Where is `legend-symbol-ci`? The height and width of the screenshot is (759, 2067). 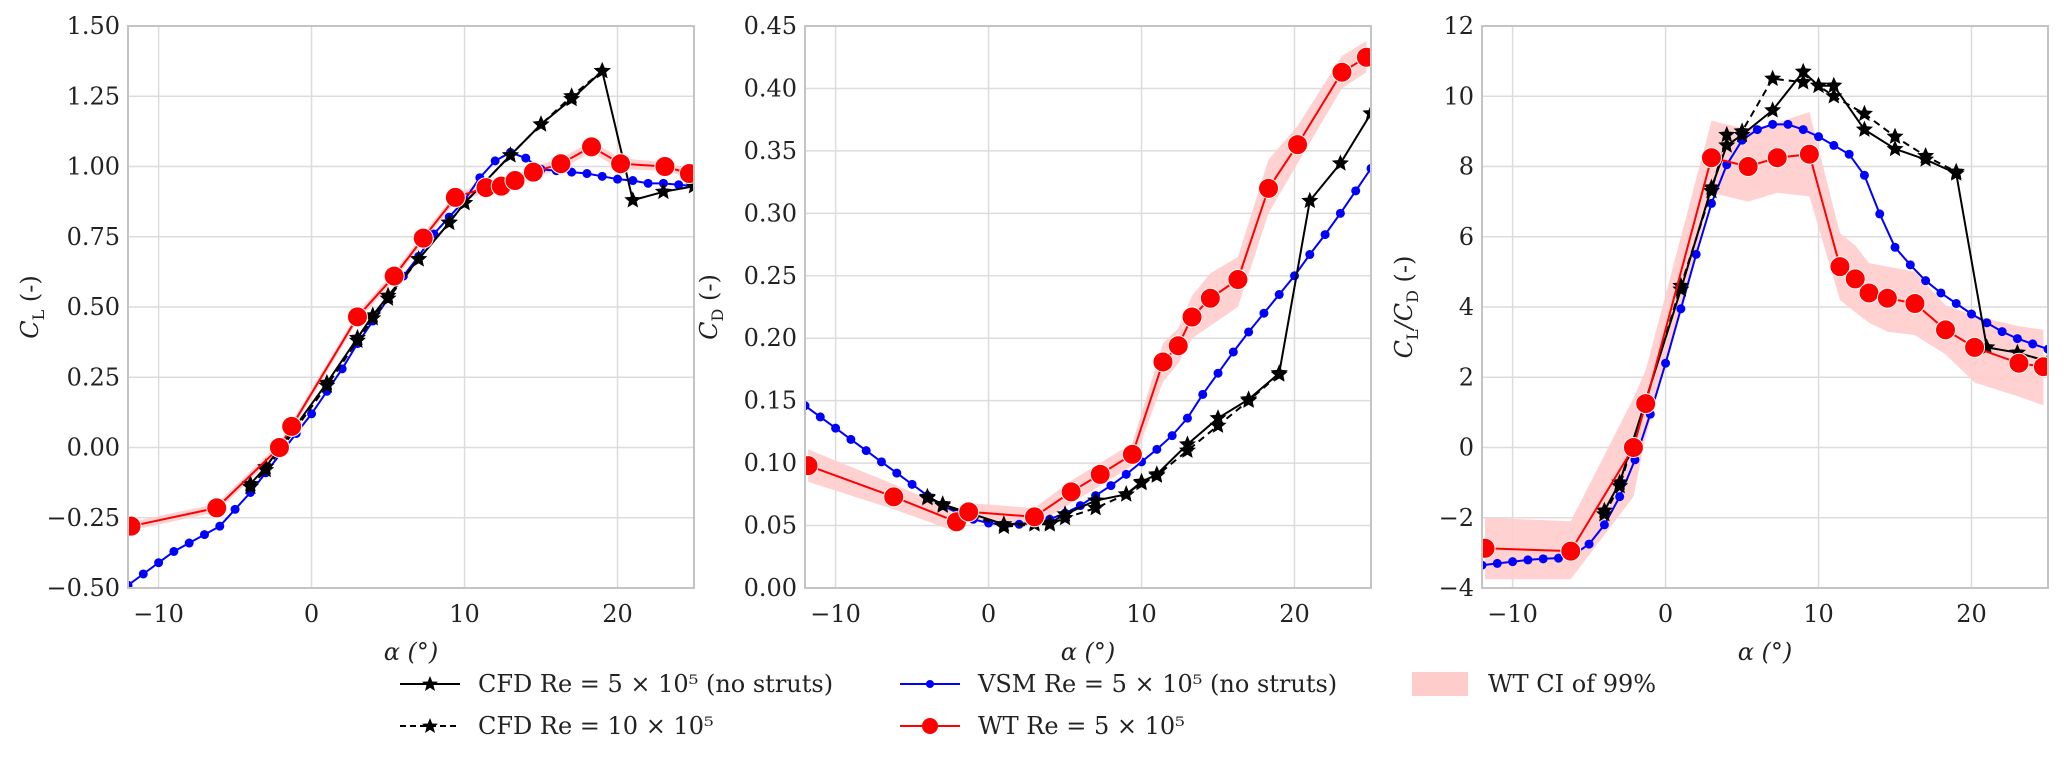
legend-symbol-ci is located at coordinates (1440, 684).